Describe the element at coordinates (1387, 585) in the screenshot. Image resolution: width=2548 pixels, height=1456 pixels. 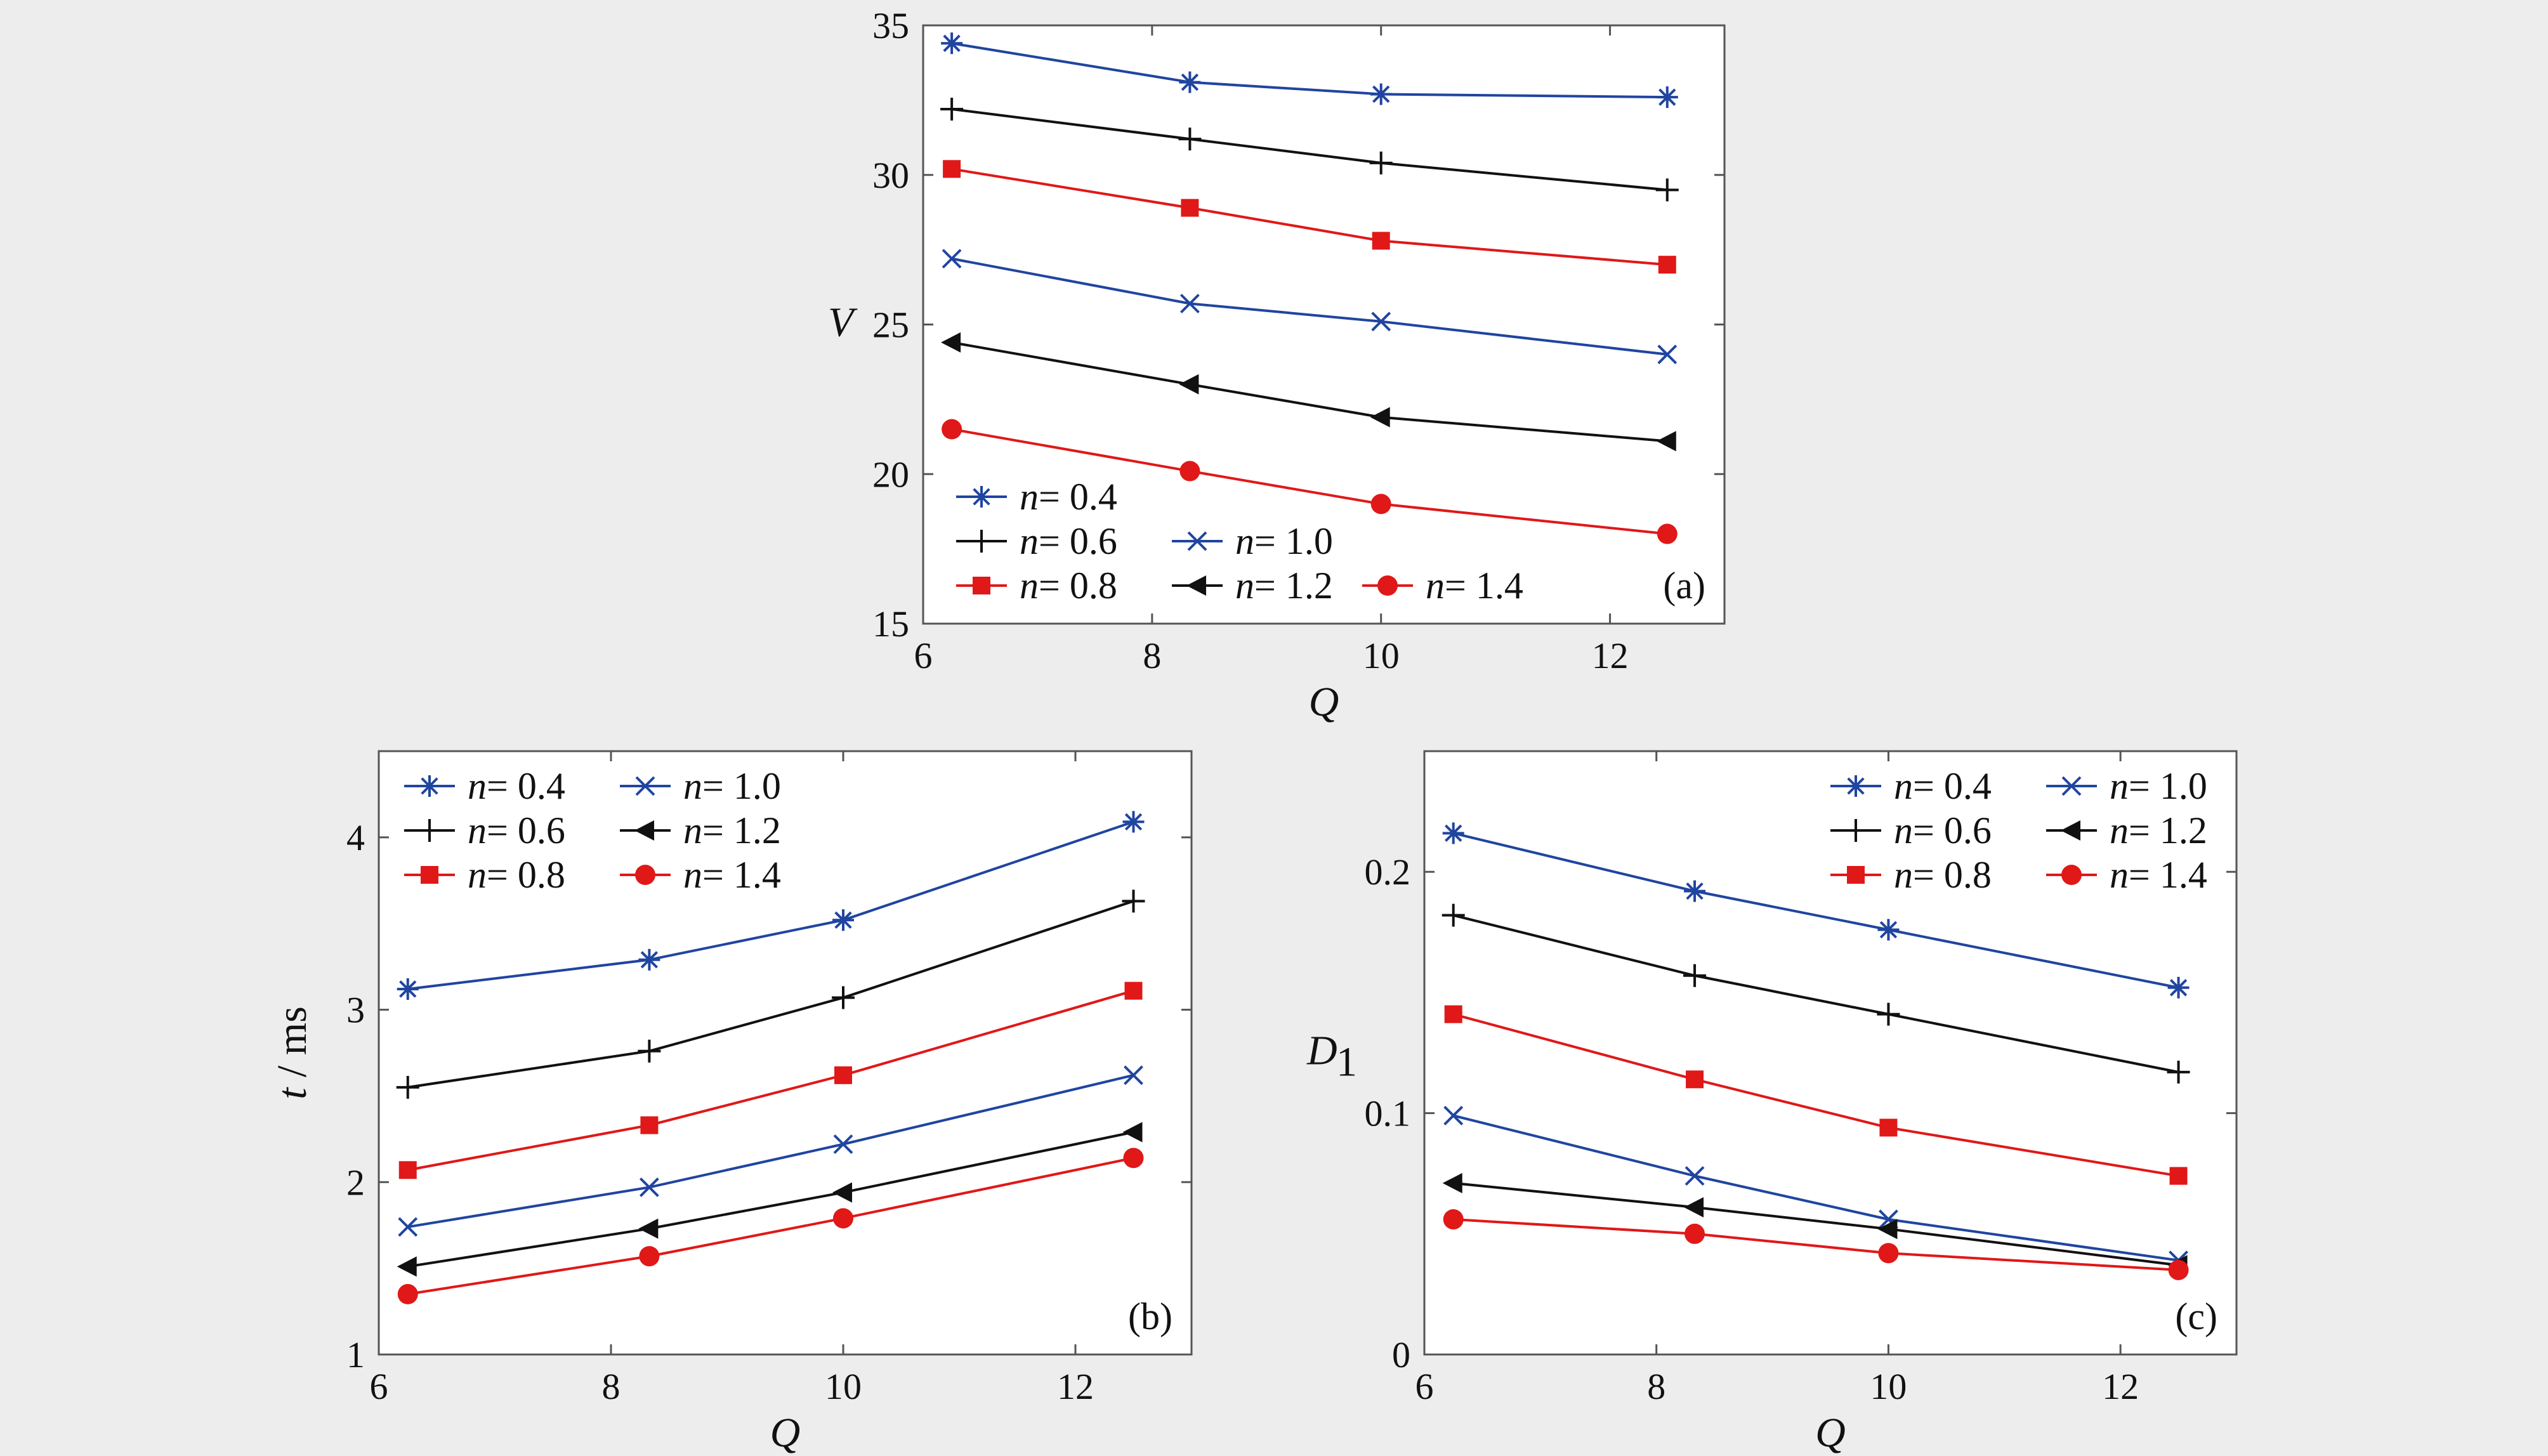
I see `legend-marker-n-1.4` at that location.